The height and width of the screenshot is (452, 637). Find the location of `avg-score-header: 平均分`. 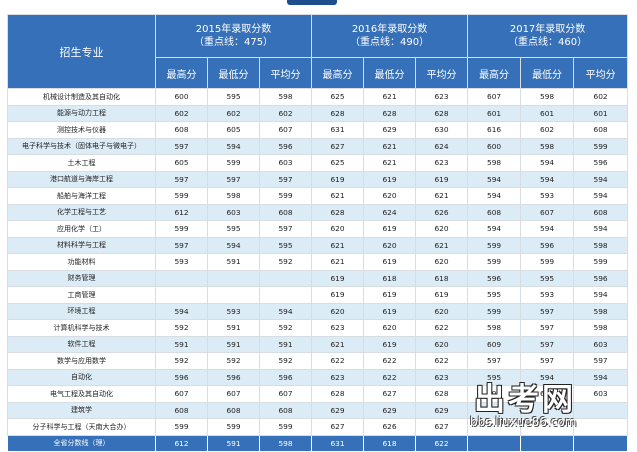

avg-score-header: 平均分 is located at coordinates (285, 73).